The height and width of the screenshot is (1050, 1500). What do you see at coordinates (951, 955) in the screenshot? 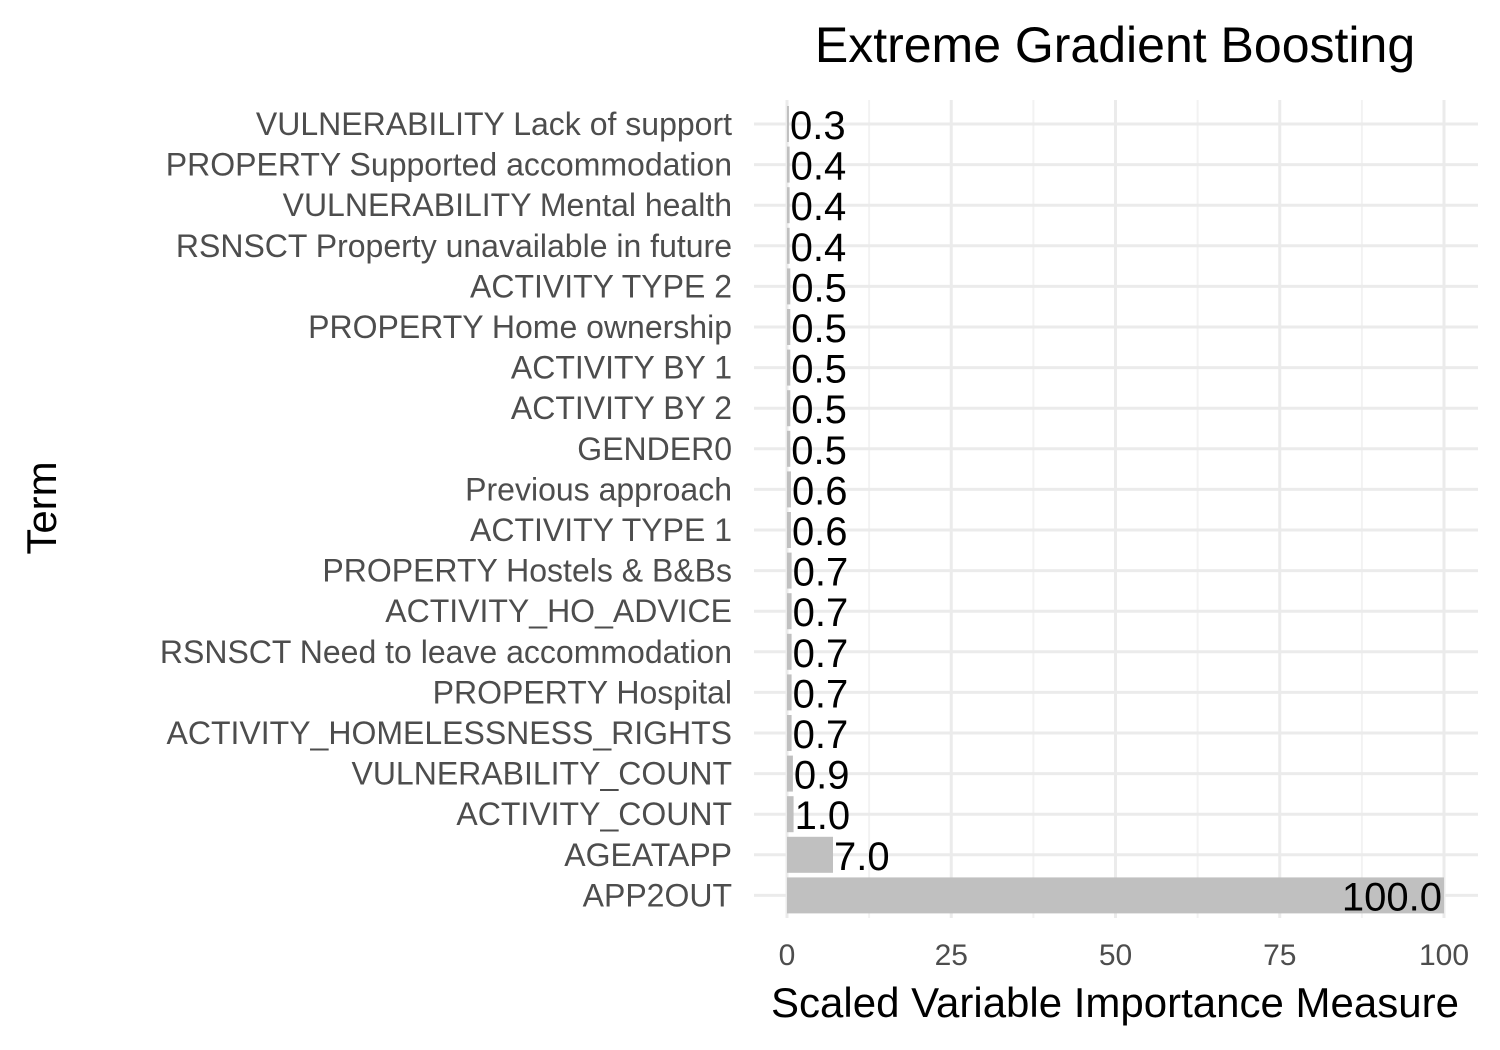
I see `x-tick-label: 25` at bounding box center [951, 955].